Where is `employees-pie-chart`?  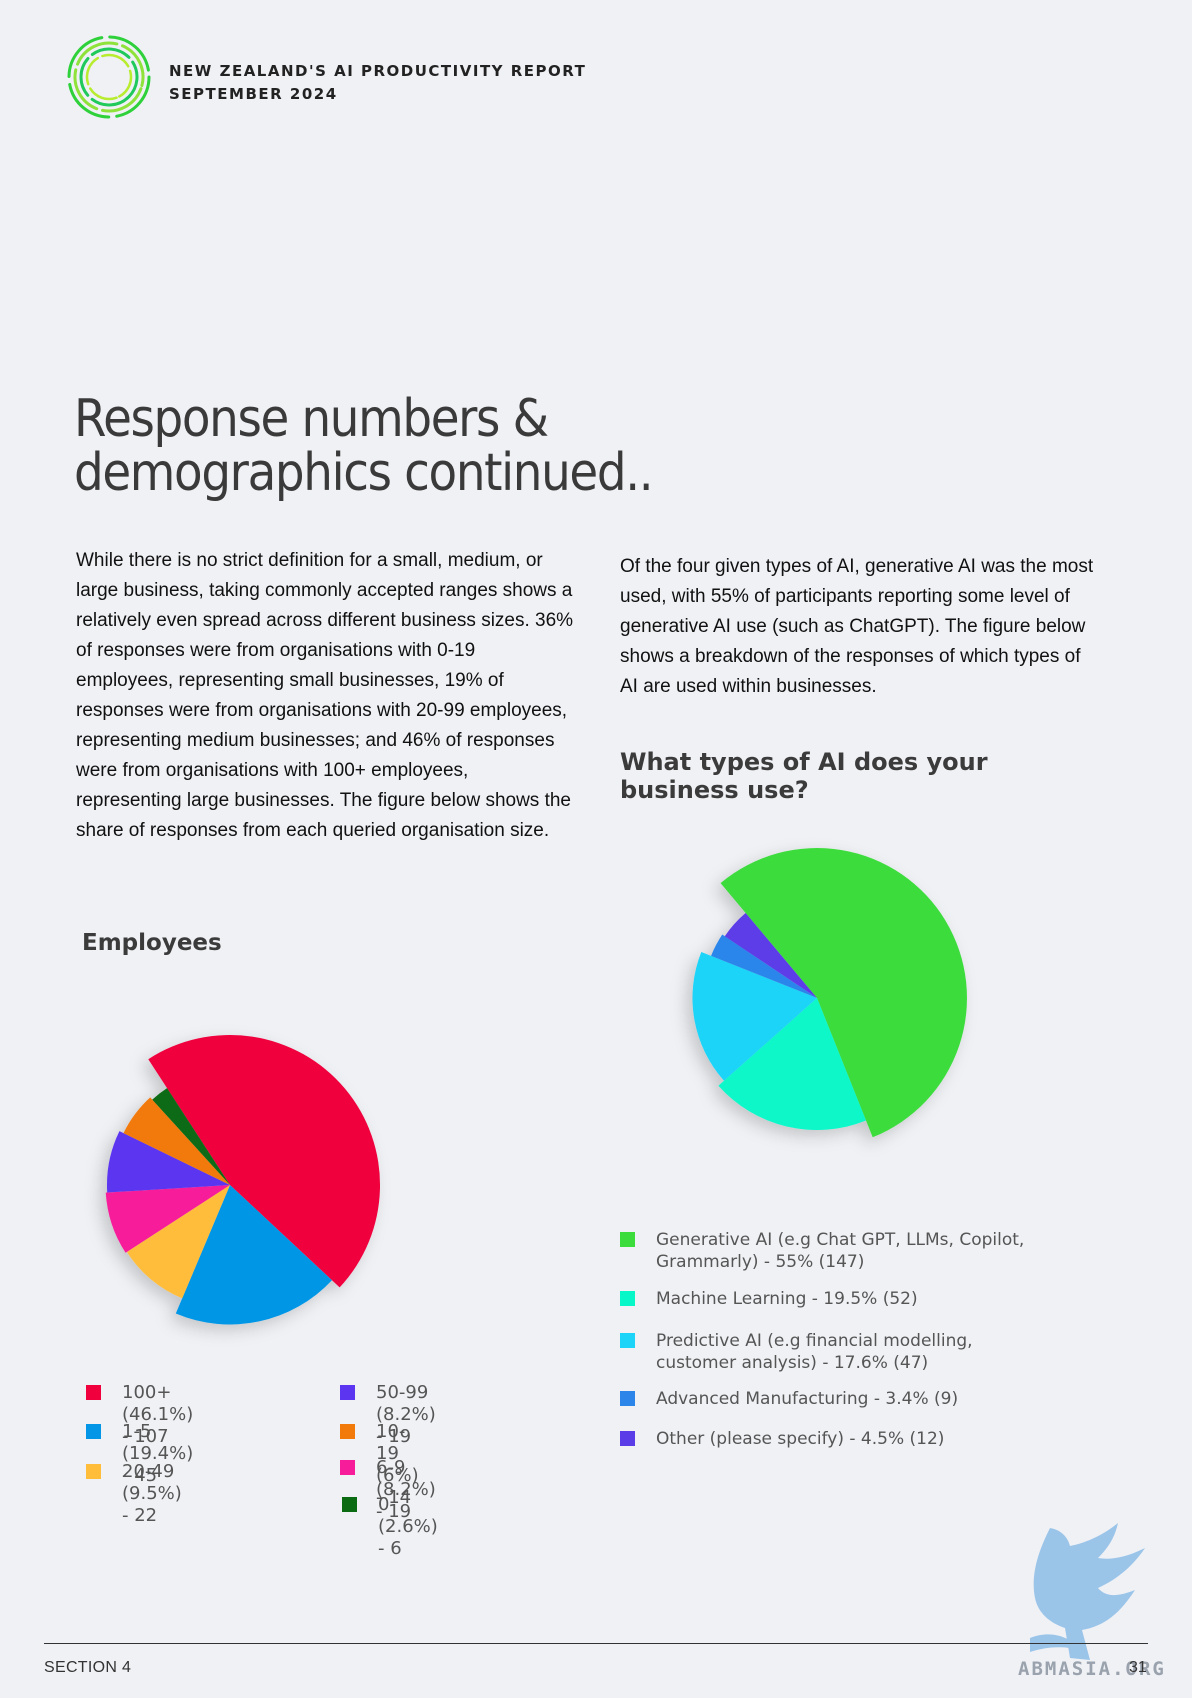 employees-pie-chart is located at coordinates (243, 1179).